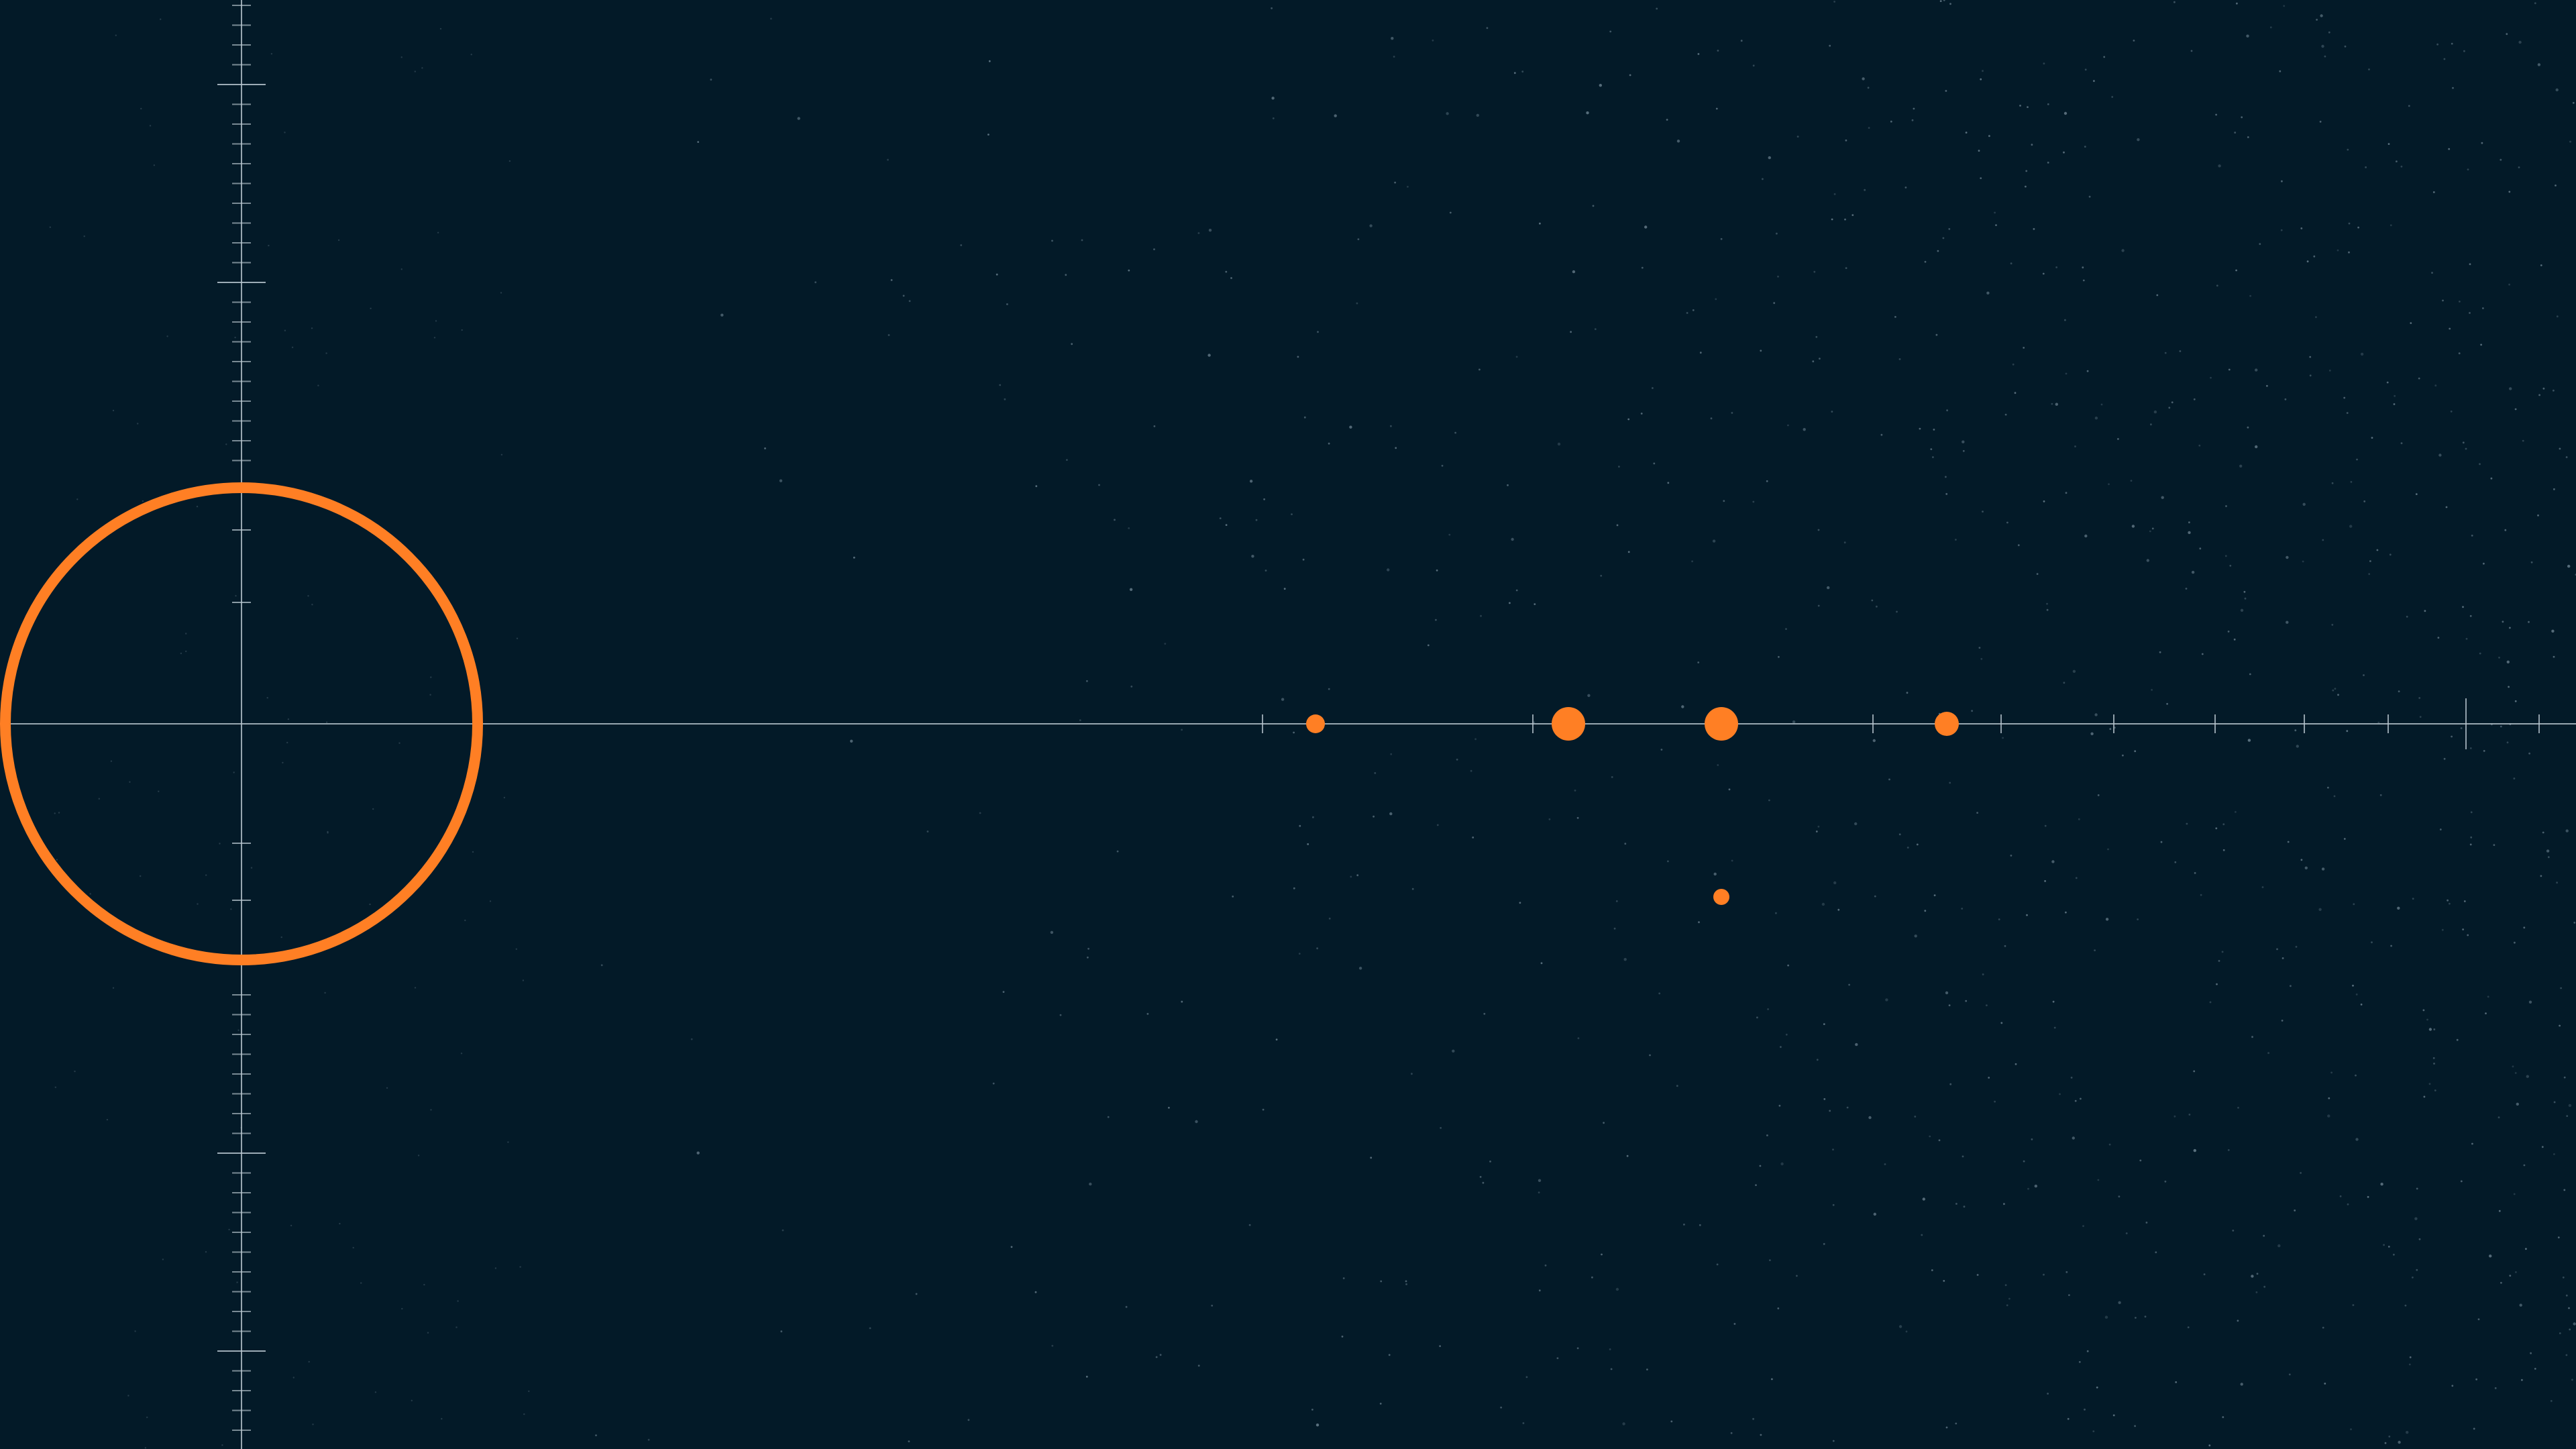 Image resolution: width=2576 pixels, height=1449 pixels. Describe the element at coordinates (1947, 724) in the screenshot. I see `body-4-dot-icon` at that location.